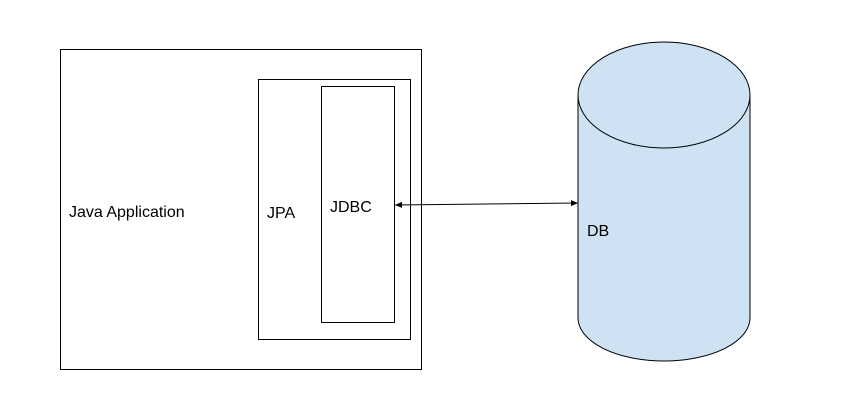 This screenshot has height=409, width=846. Describe the element at coordinates (281, 213) in the screenshot. I see `jpa-label: JPA` at that location.